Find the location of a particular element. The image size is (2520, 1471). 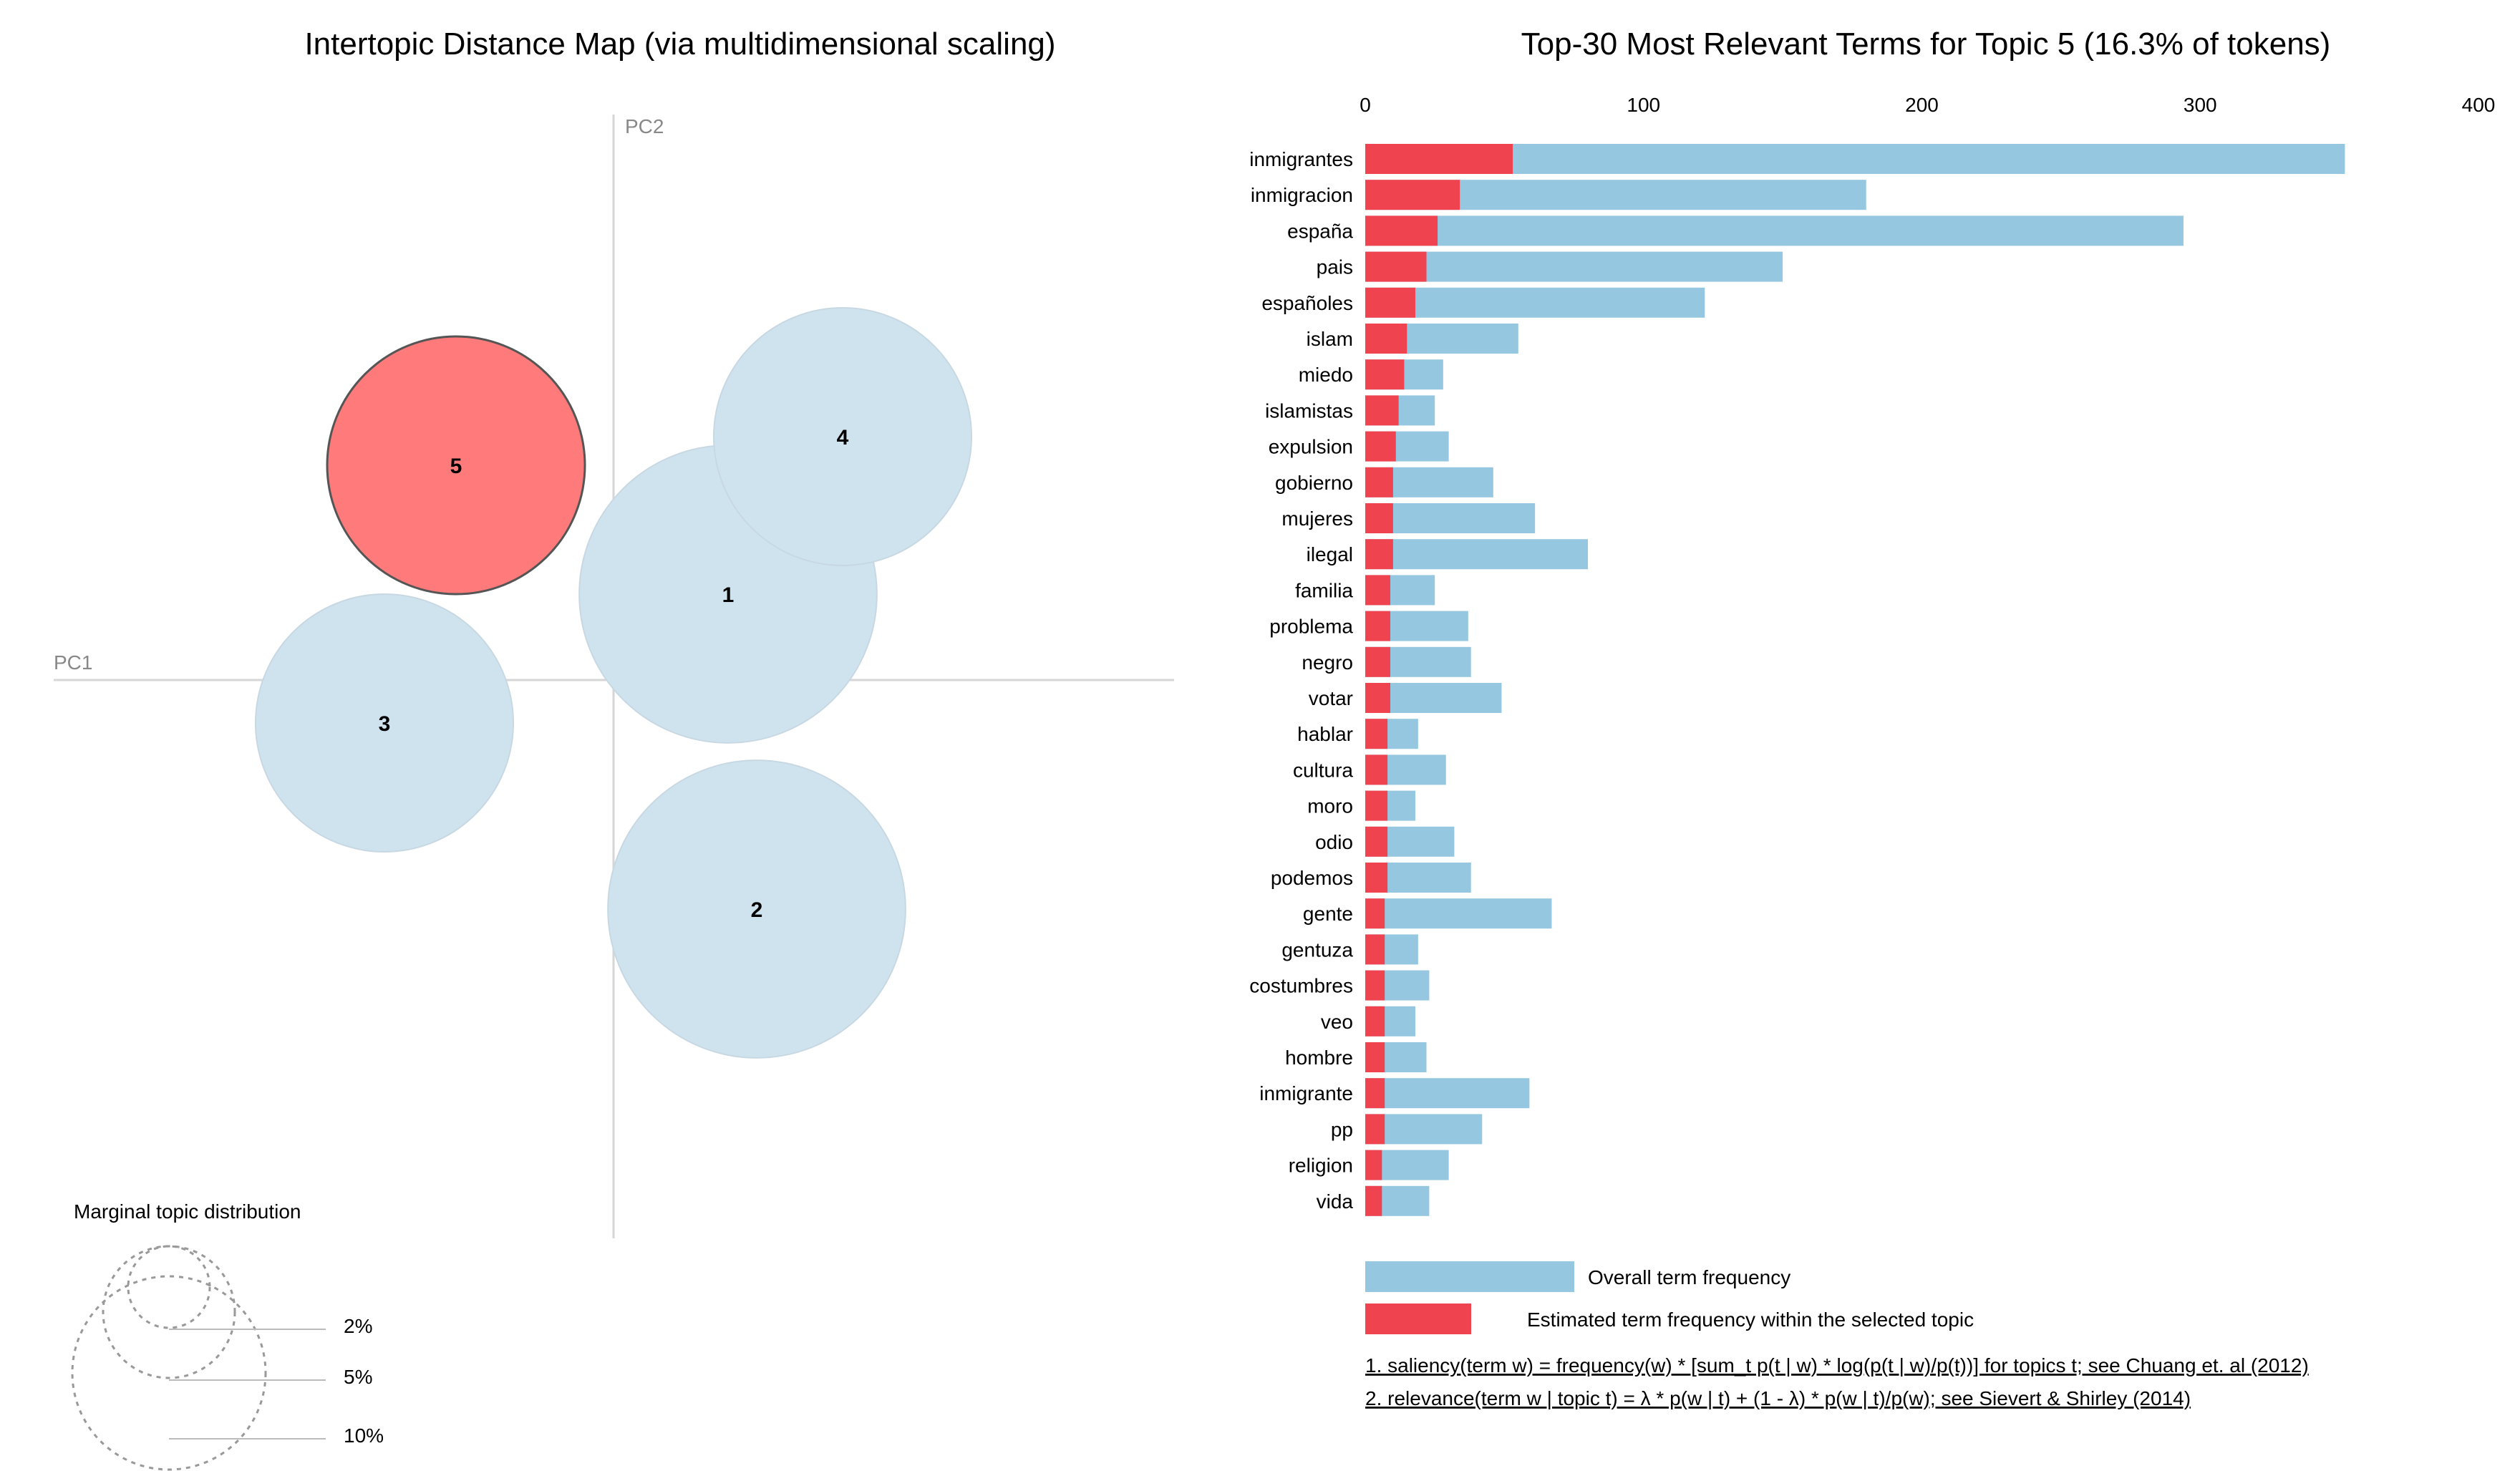

term-label: gobierno is located at coordinates (1314, 483).